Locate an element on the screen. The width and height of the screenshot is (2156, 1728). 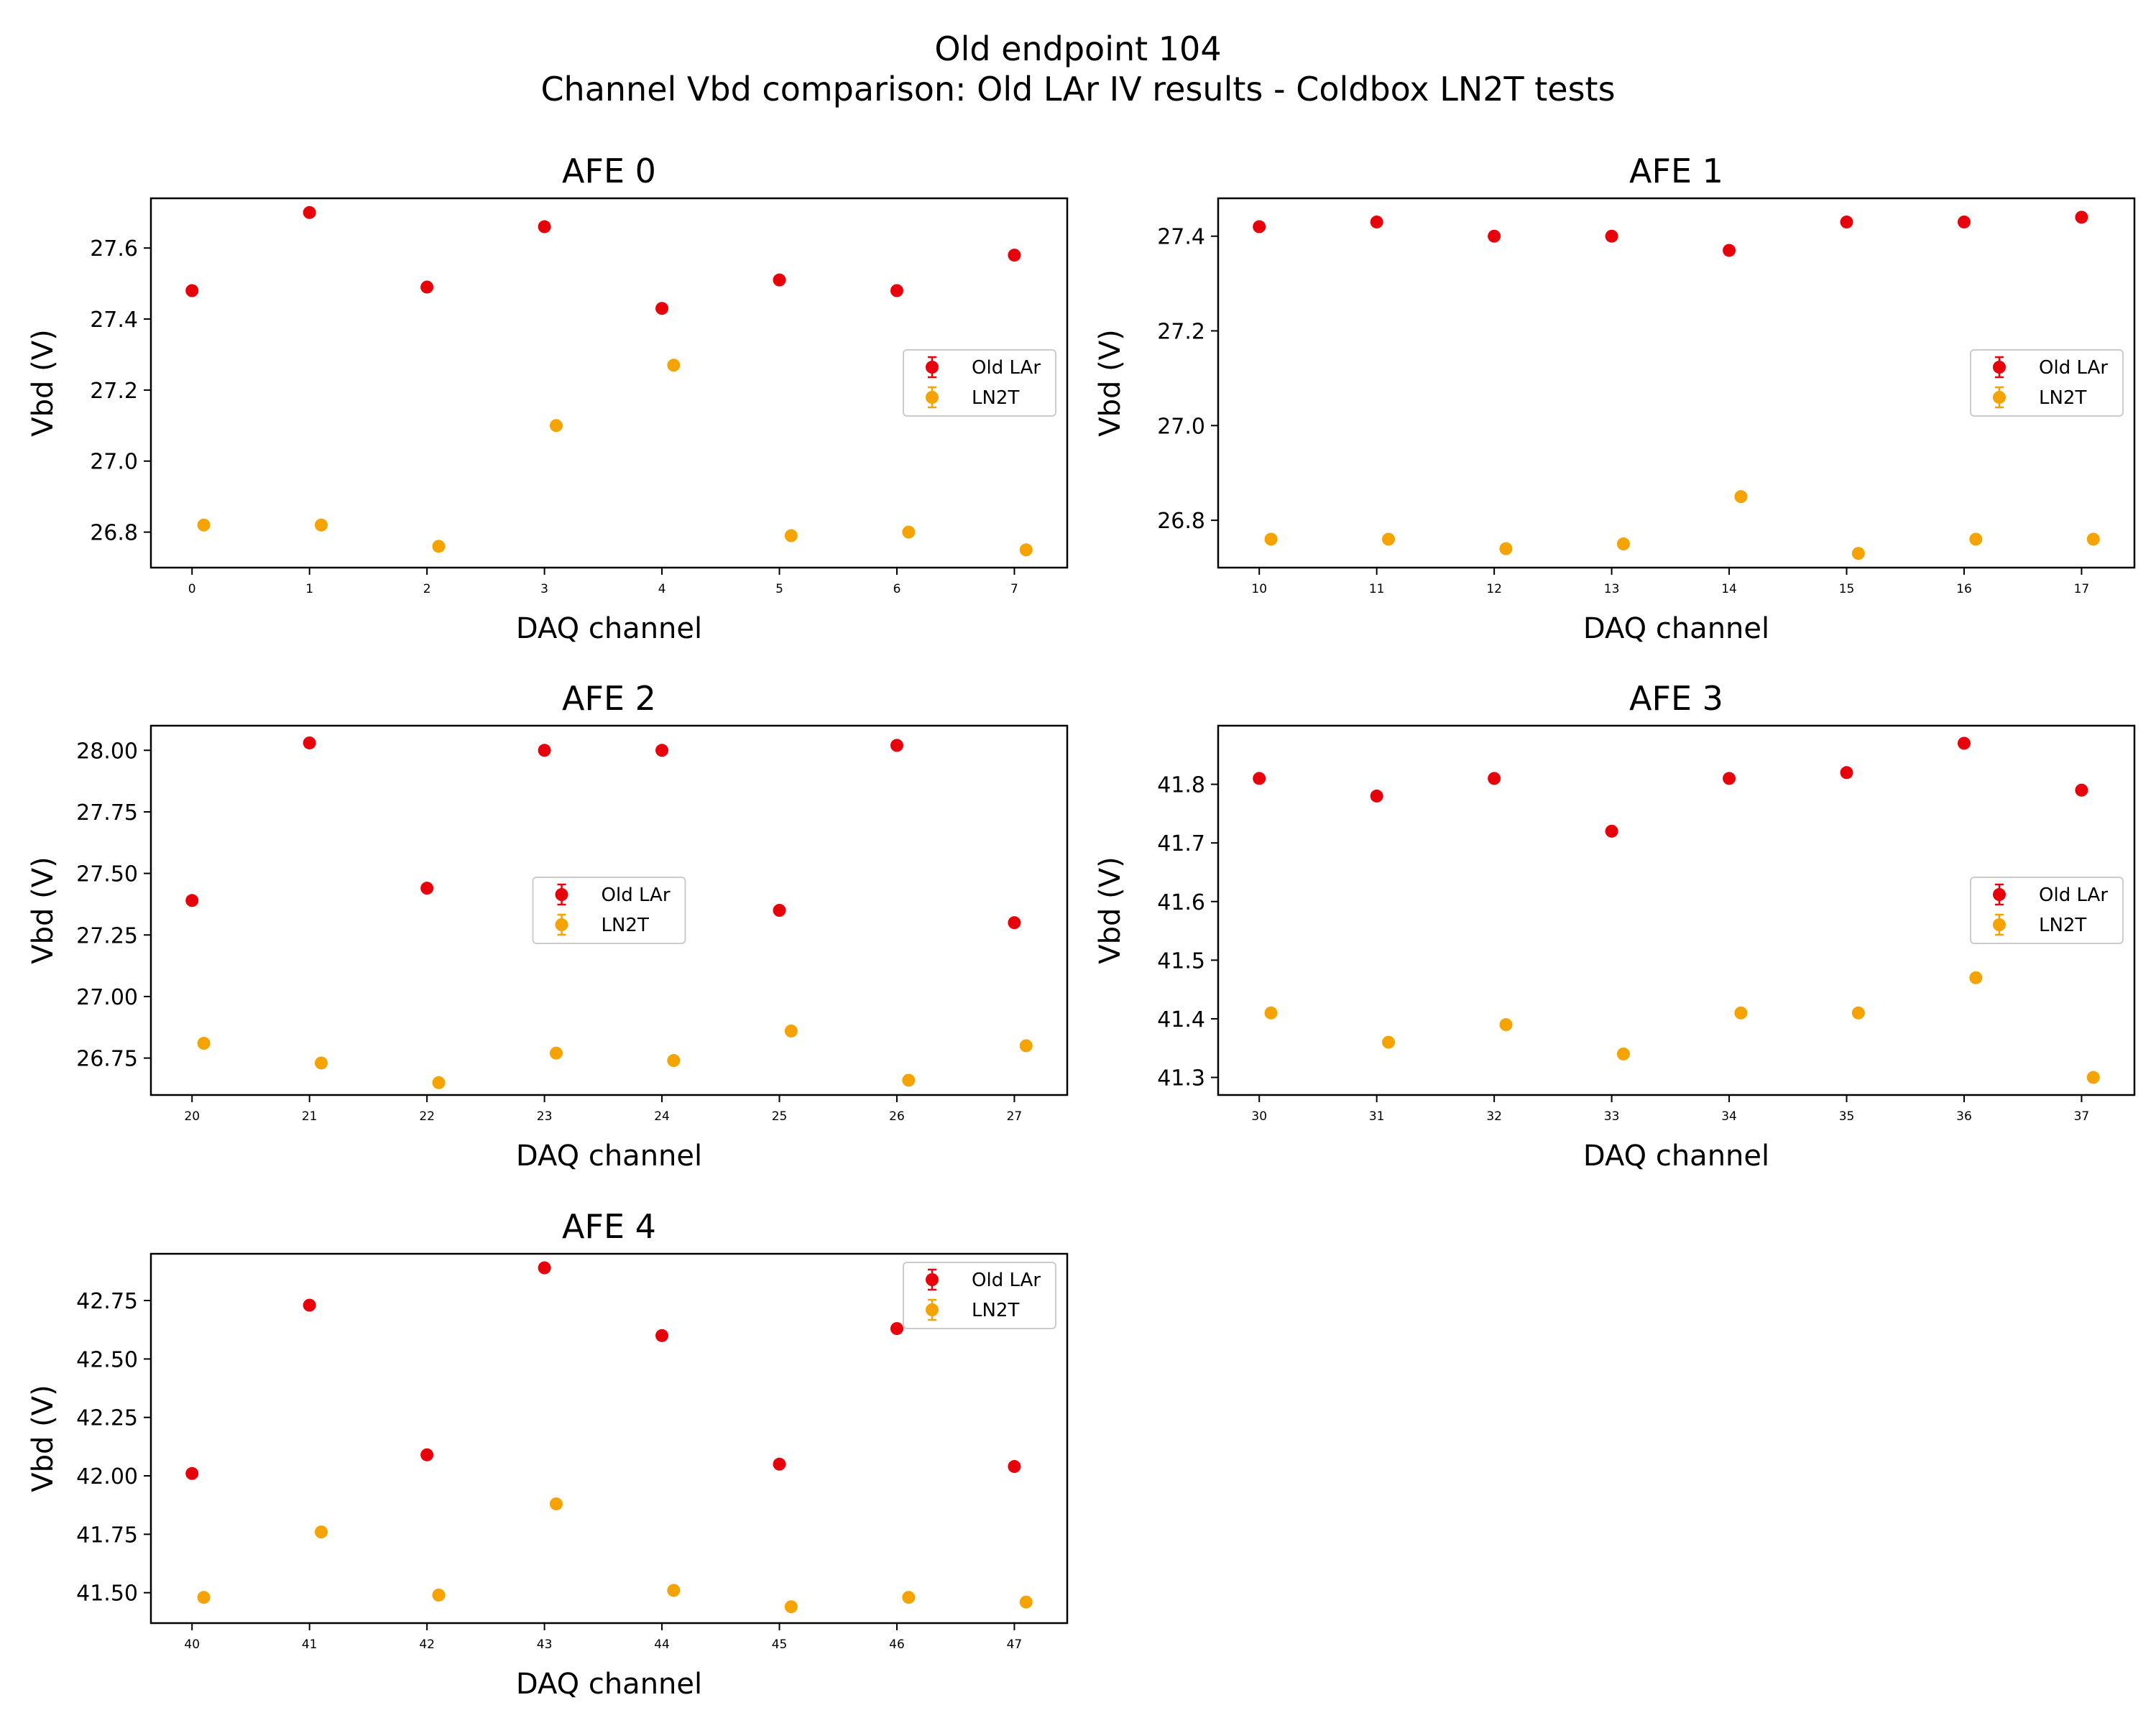
y-tick-label: 42.50 is located at coordinates (107, 1360).